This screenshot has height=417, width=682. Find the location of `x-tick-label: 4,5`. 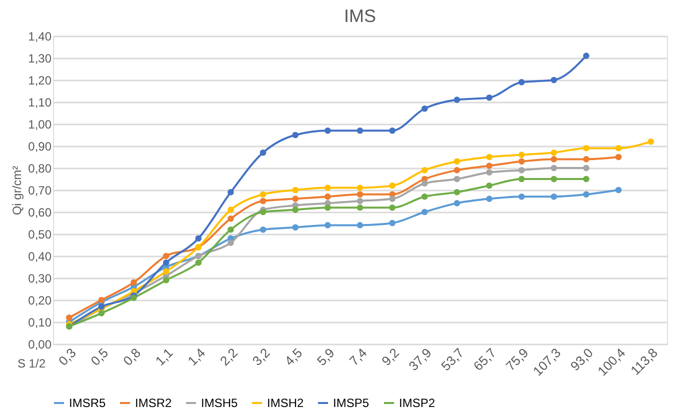

x-tick-label: 4,5 is located at coordinates (294, 356).